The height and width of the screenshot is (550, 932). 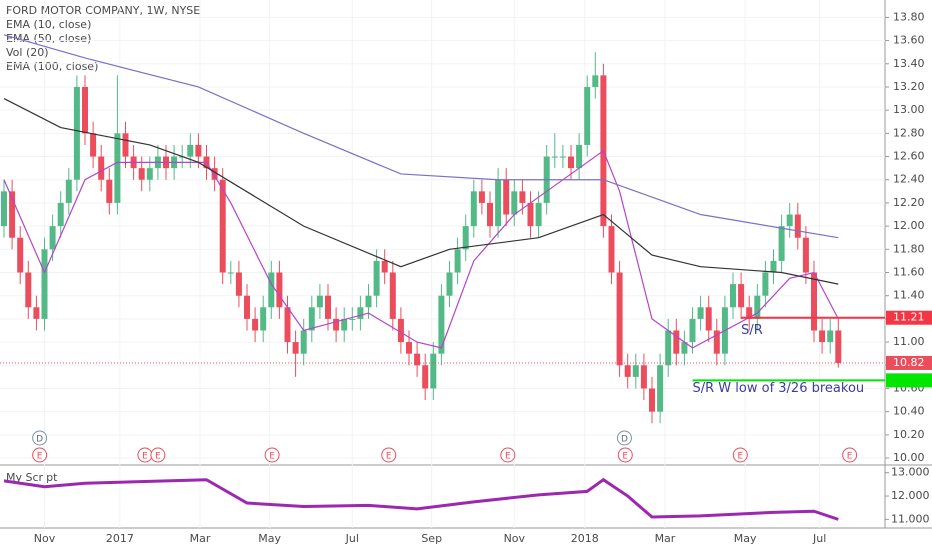 I want to click on y-tick-label: 10.00, so click(x=909, y=457).